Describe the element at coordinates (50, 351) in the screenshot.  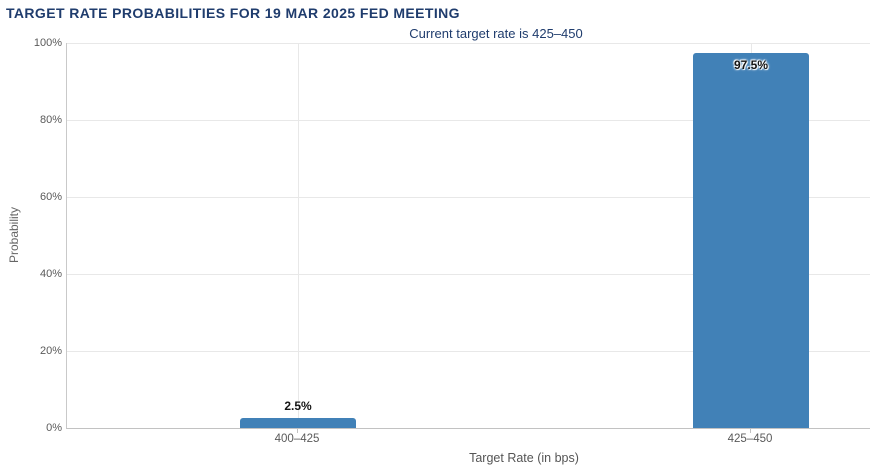
I see `y-tick-label: 20%` at that location.